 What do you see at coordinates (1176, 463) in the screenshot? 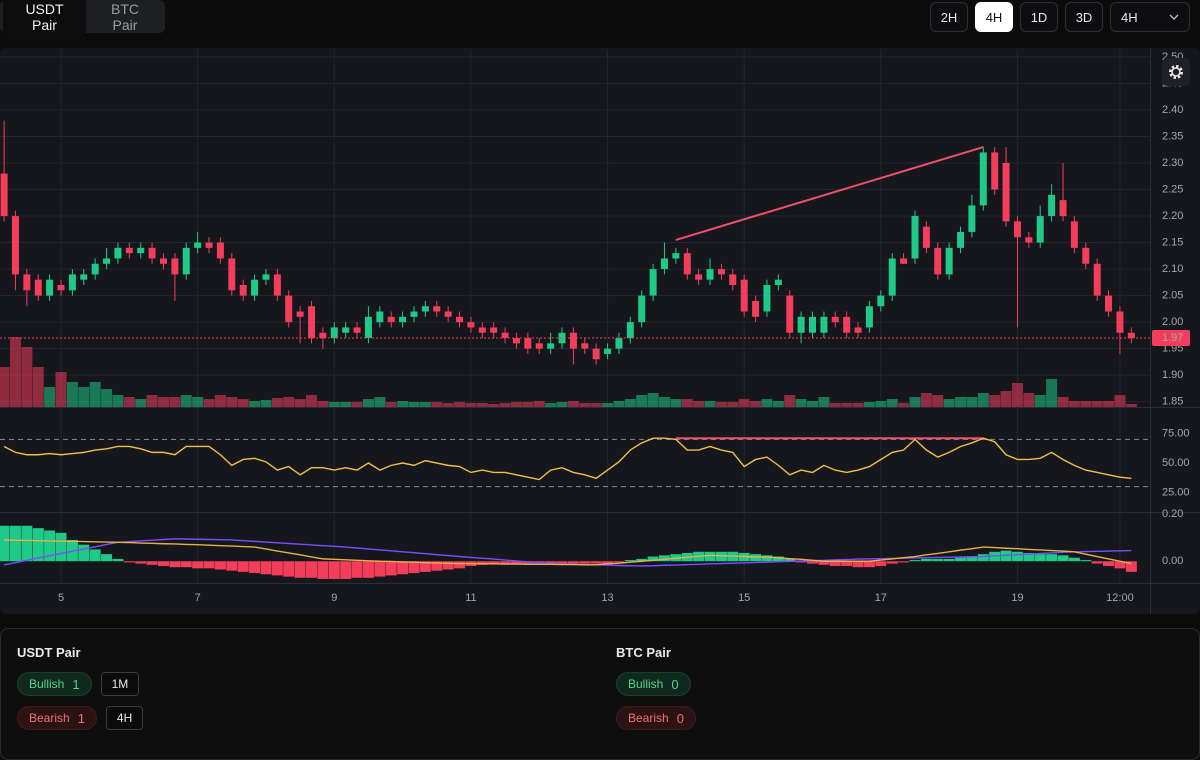
I see `rsi-tick-label: 50.00` at bounding box center [1176, 463].